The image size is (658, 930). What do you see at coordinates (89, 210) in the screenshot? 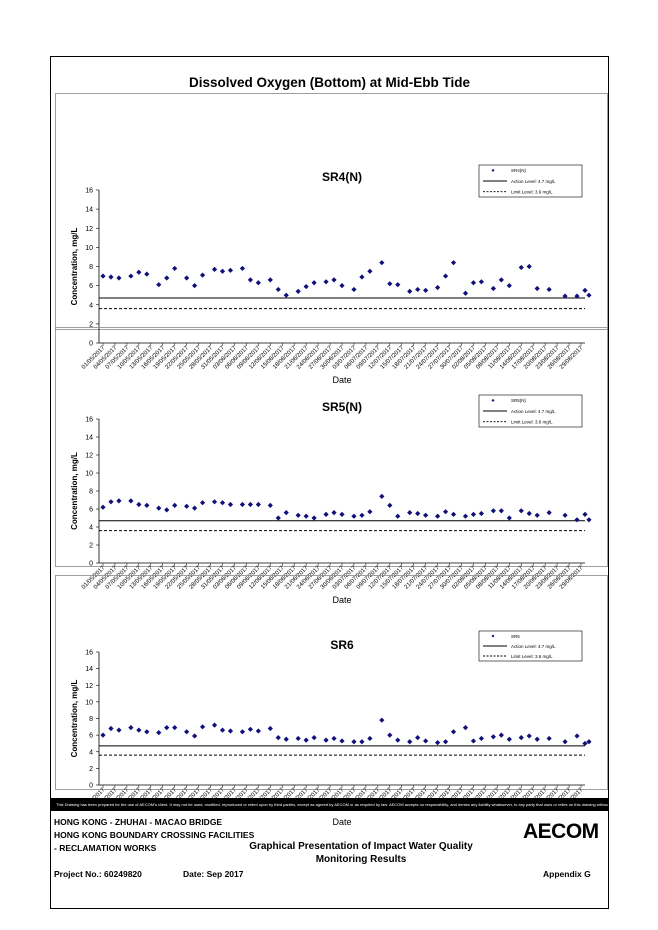
I see `y-tick-label: 14` at bounding box center [89, 210].